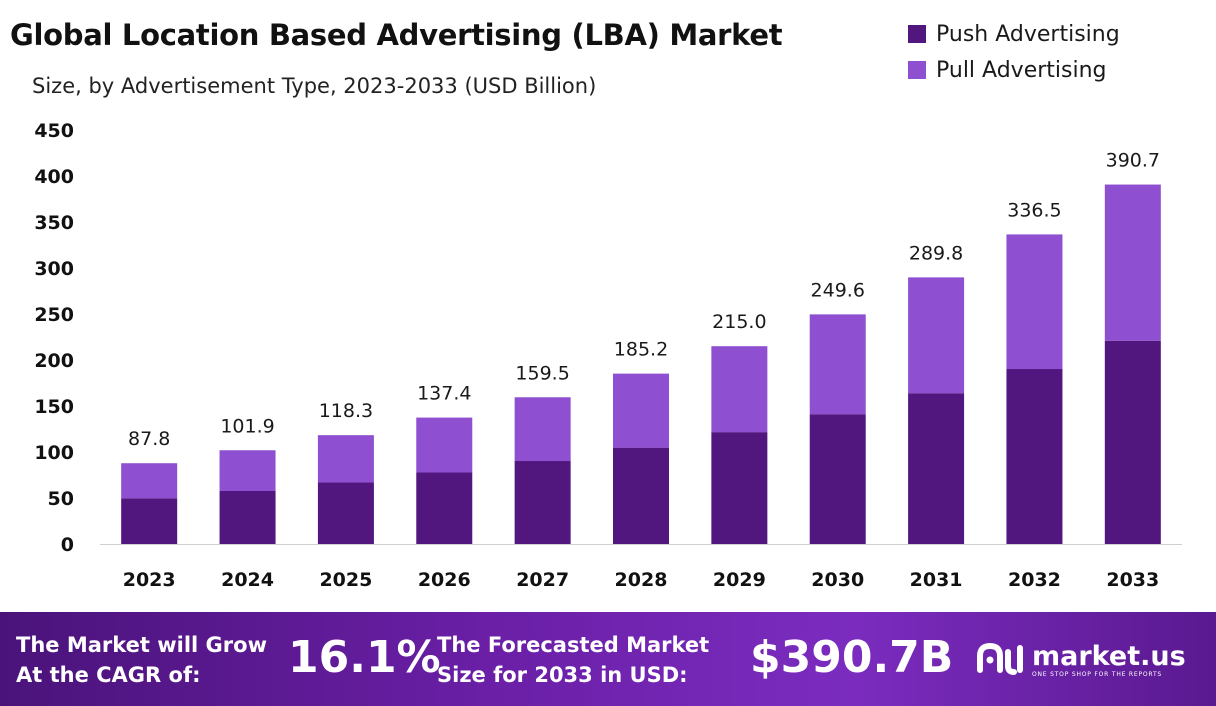 Image resolution: width=1216 pixels, height=706 pixels. What do you see at coordinates (739, 580) in the screenshot?
I see `x-tick-label: 2029` at bounding box center [739, 580].